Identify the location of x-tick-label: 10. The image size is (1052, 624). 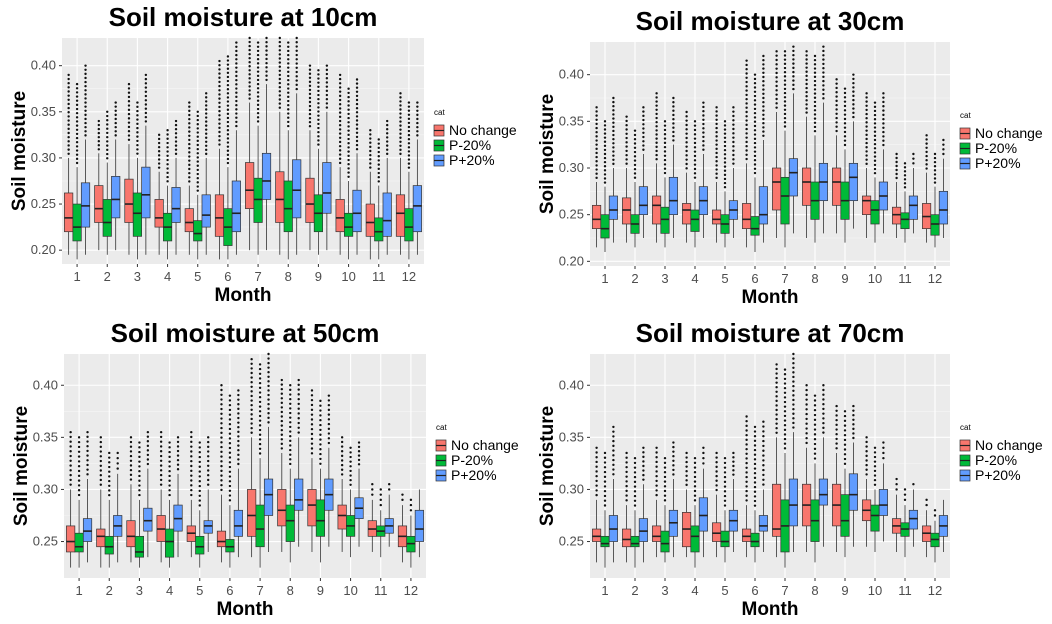
(875, 590).